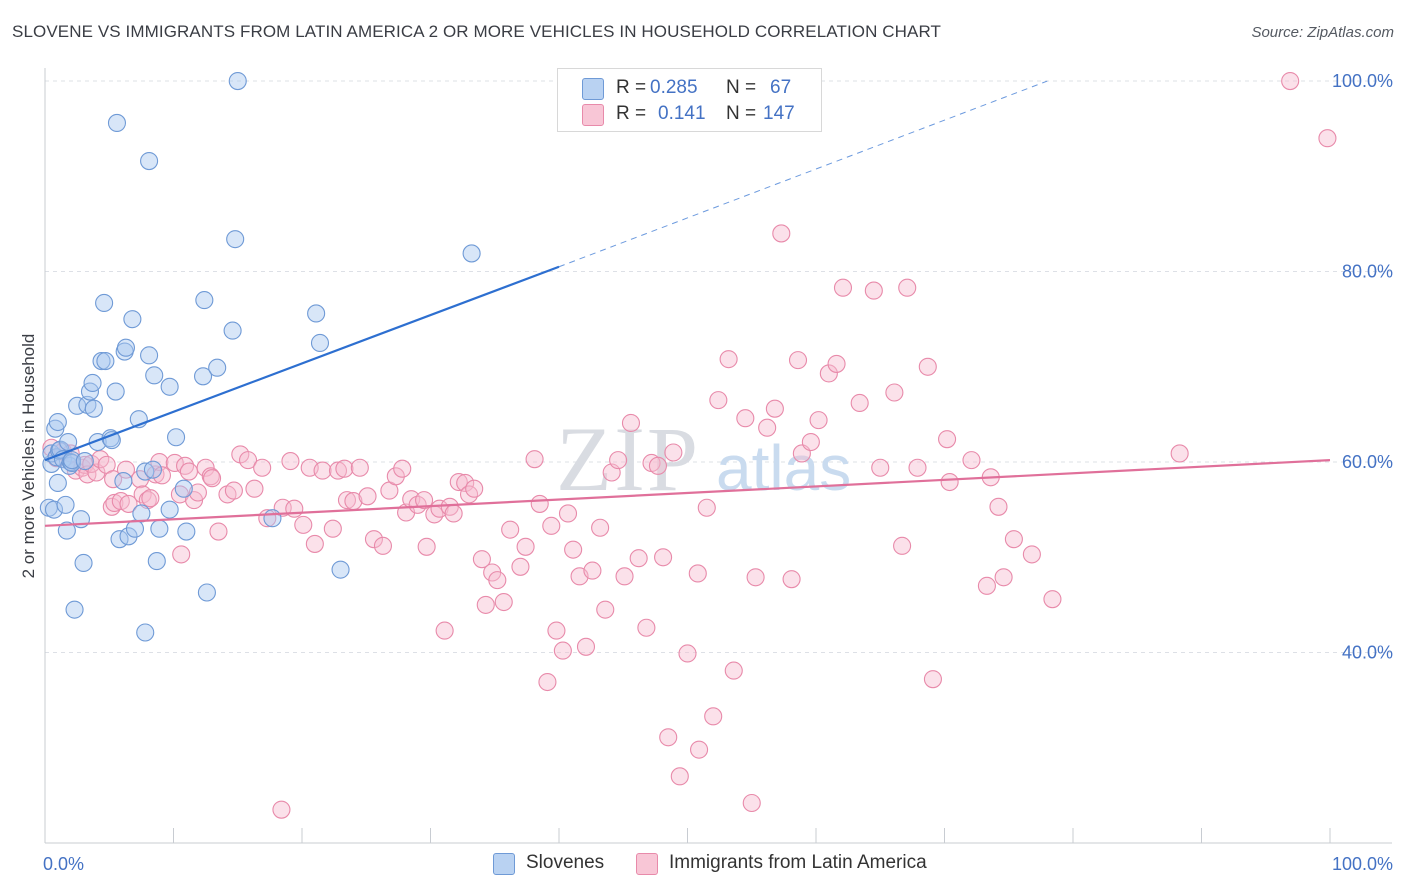 The width and height of the screenshot is (1406, 892). I want to click on legend-r-value: 0.141, so click(682, 113).